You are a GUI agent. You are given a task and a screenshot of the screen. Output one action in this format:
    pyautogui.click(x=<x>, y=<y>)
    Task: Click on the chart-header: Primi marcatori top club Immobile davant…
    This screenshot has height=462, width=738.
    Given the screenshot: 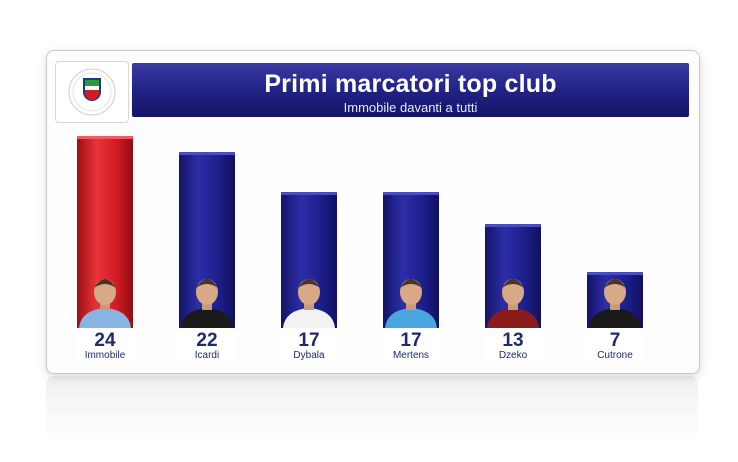 What is the action you would take?
    pyautogui.click(x=410, y=90)
    